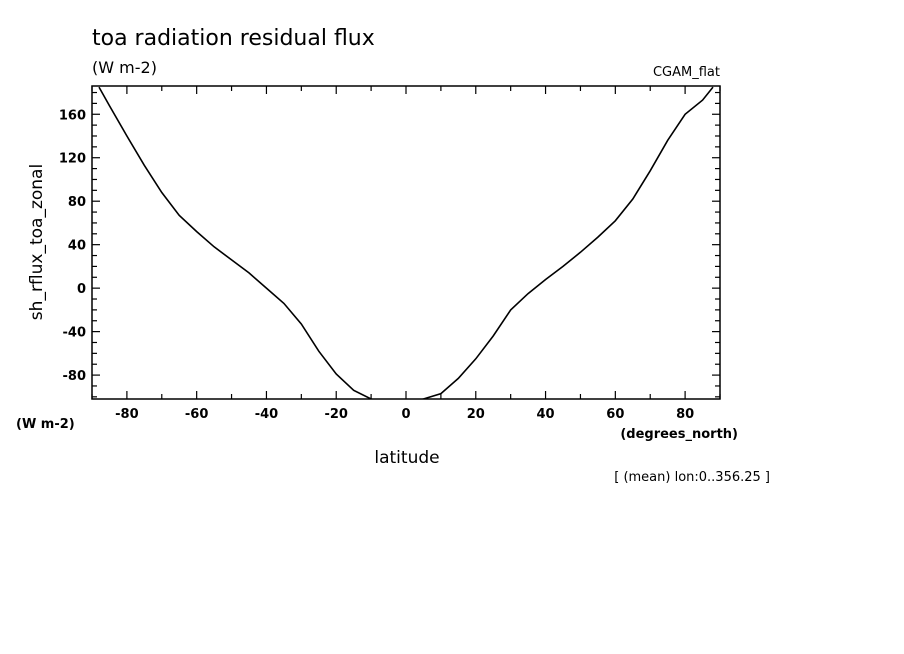 This screenshot has height=654, width=904. Describe the element at coordinates (476, 414) in the screenshot. I see `x-tick-label: 20` at that location.